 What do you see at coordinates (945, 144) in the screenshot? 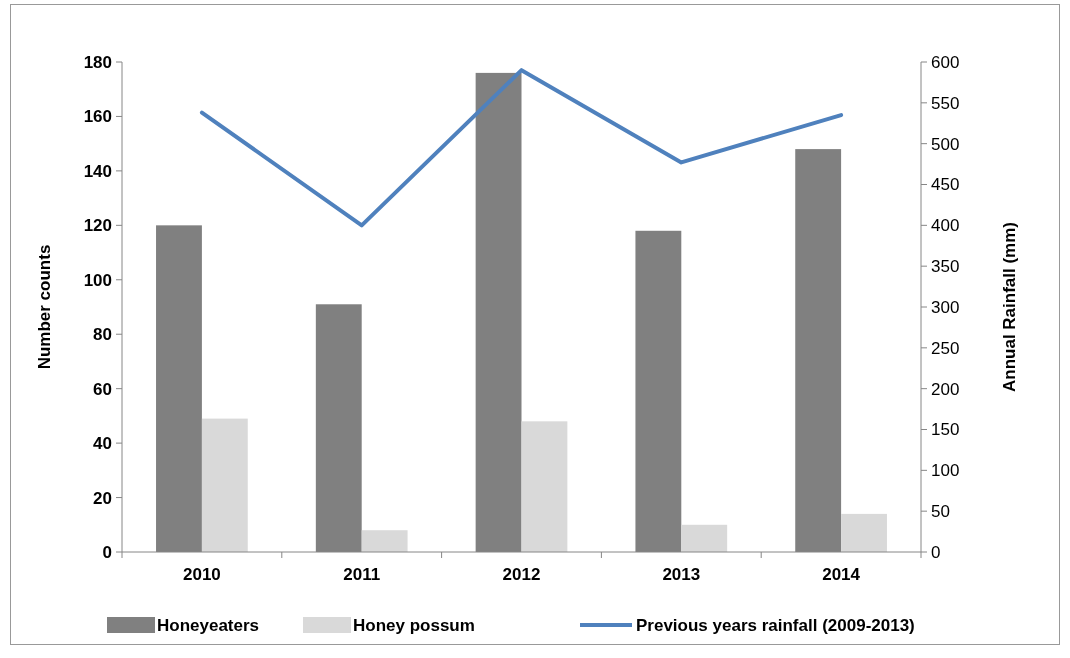
I see `y2-tick-label: 500` at bounding box center [945, 144].